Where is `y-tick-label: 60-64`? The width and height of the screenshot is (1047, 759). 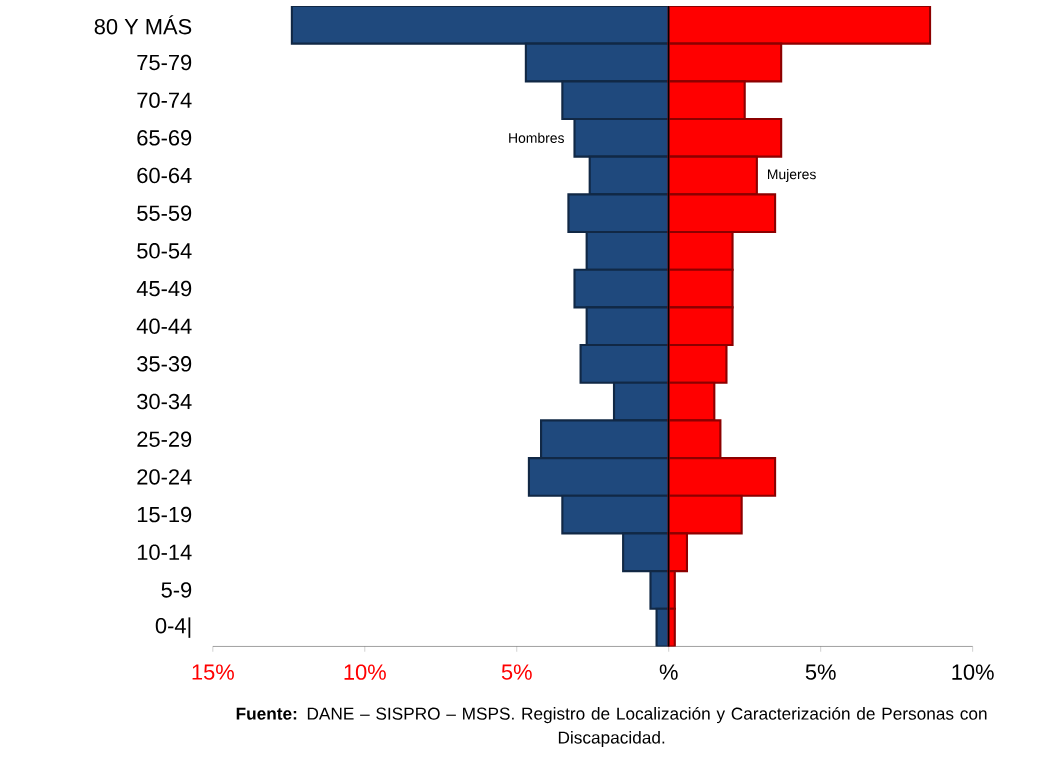
y-tick-label: 60-64 is located at coordinates (164, 175).